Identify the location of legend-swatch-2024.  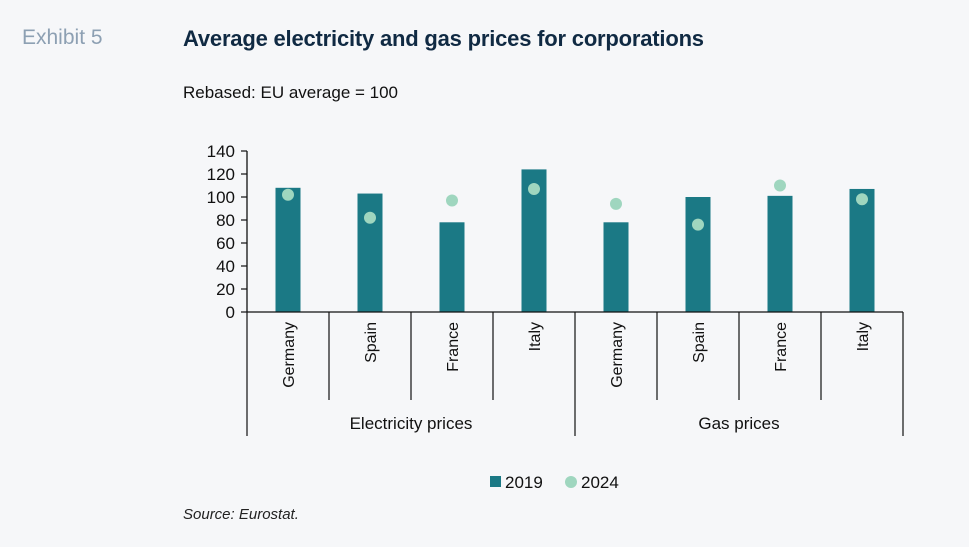
(571, 482).